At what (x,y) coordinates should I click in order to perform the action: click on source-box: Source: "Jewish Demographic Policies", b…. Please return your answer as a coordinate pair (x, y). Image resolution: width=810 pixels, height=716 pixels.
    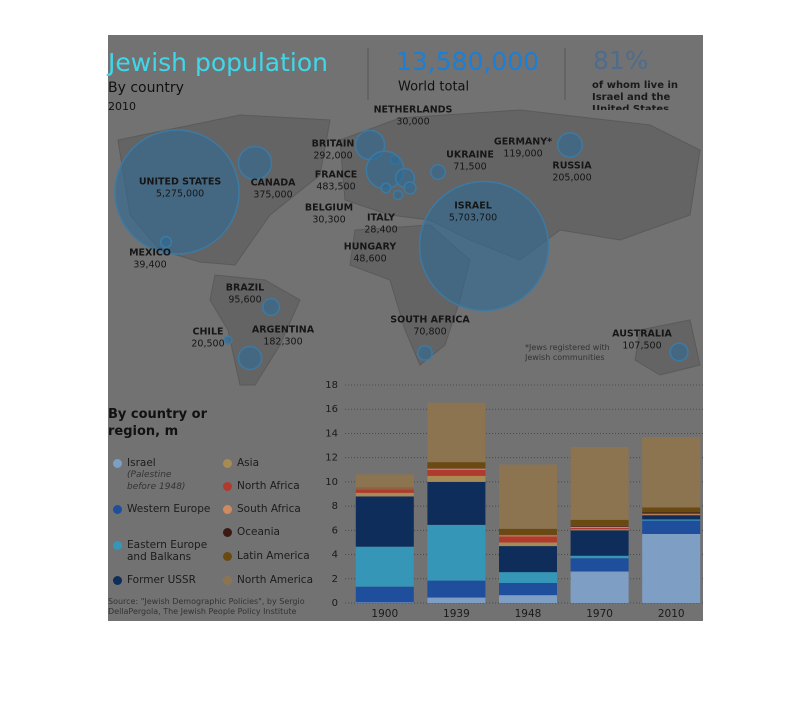
    Looking at the image, I should click on (206, 606).